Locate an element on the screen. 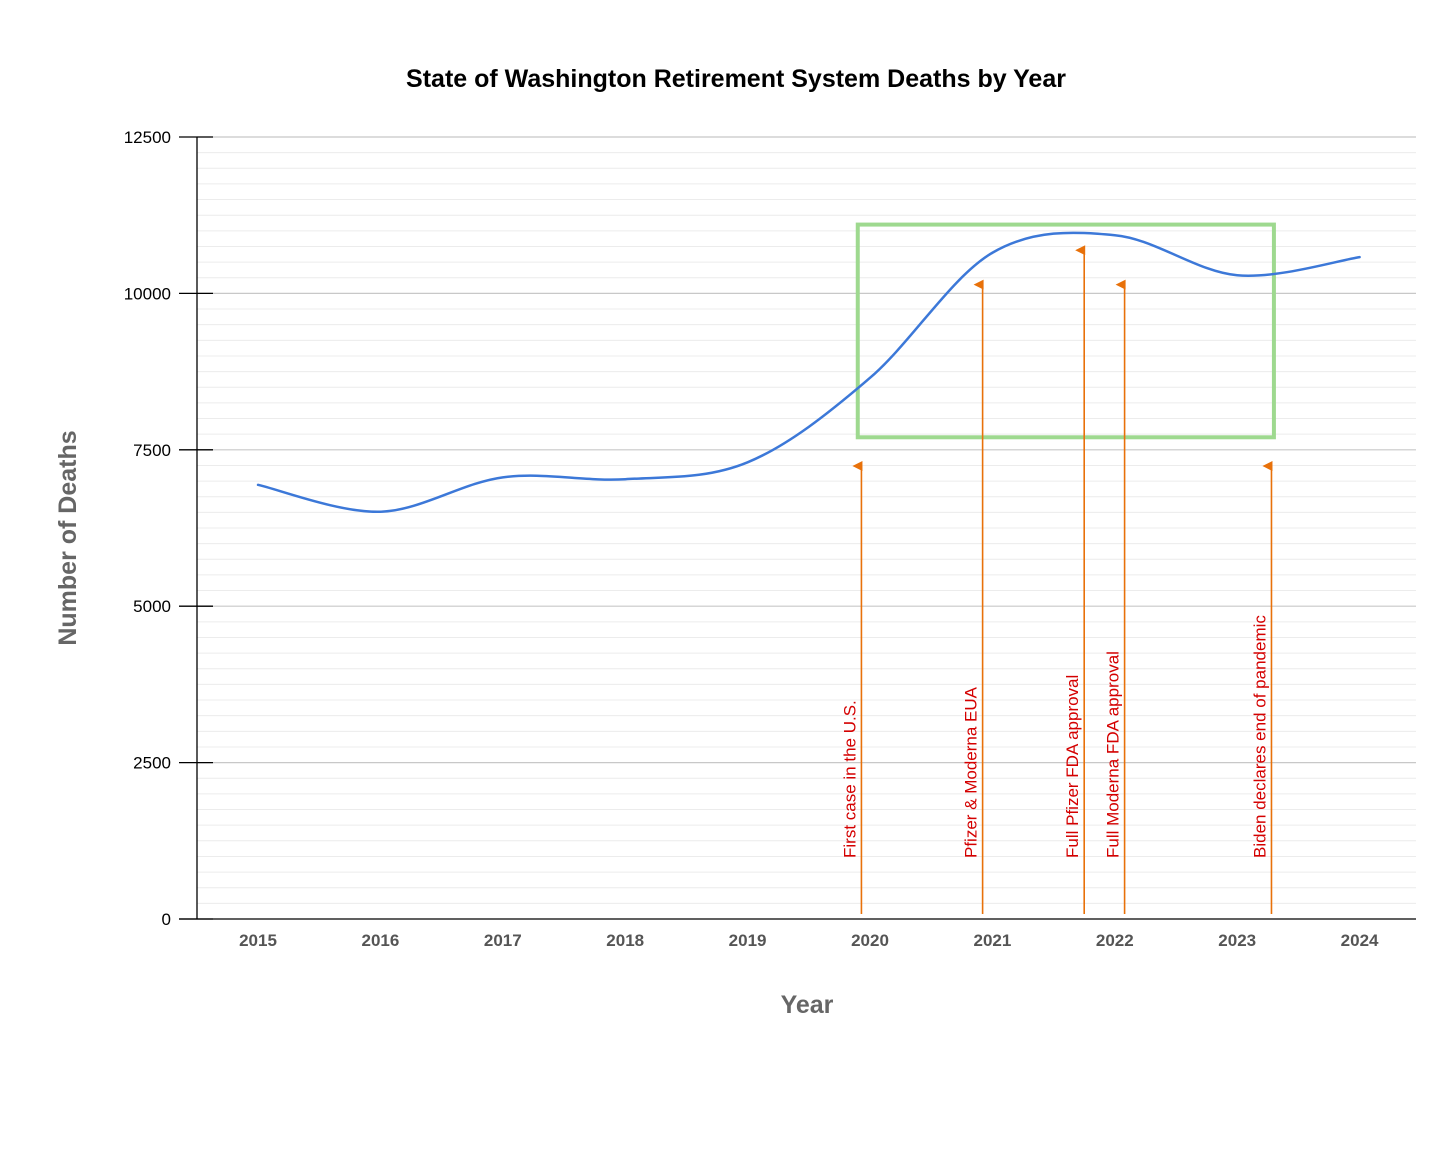  x-tick-label: 2021 is located at coordinates (992, 940).